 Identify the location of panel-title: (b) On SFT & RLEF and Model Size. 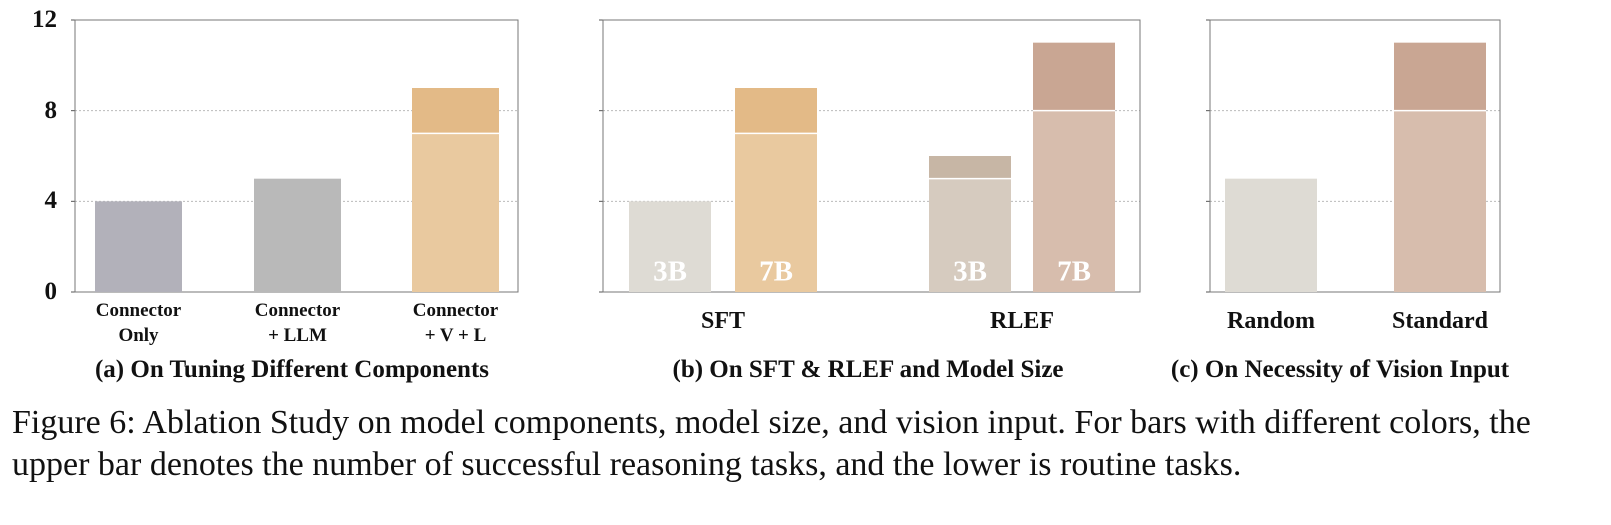
(868, 369).